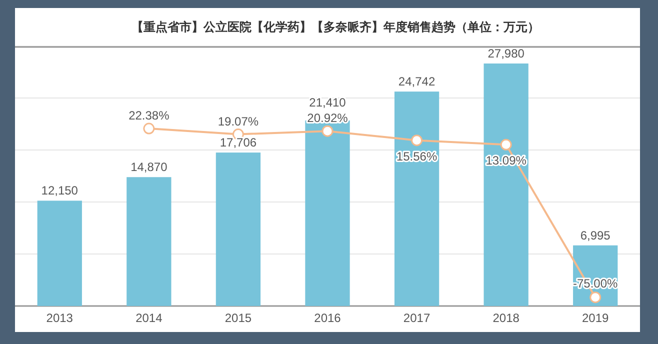 The height and width of the screenshot is (344, 658). Describe the element at coordinates (238, 121) in the screenshot. I see `data-label: 19.07%` at that location.